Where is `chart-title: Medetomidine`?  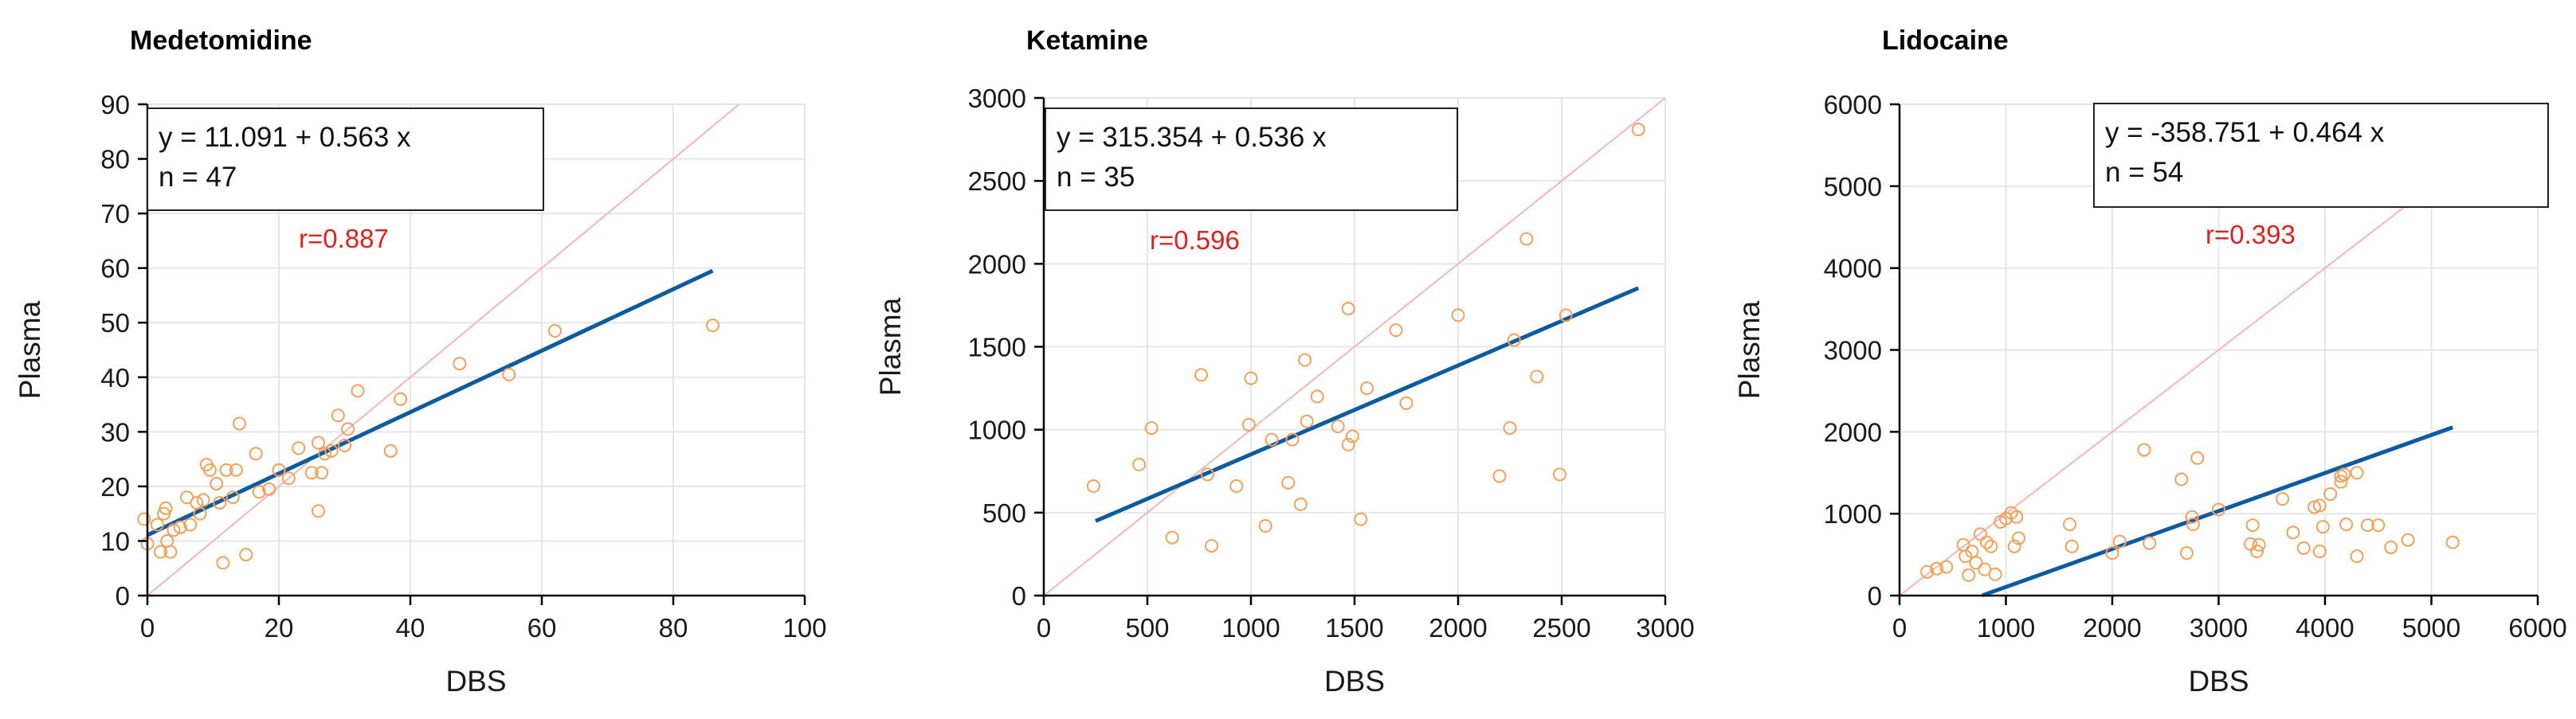
chart-title: Medetomidine is located at coordinates (221, 40).